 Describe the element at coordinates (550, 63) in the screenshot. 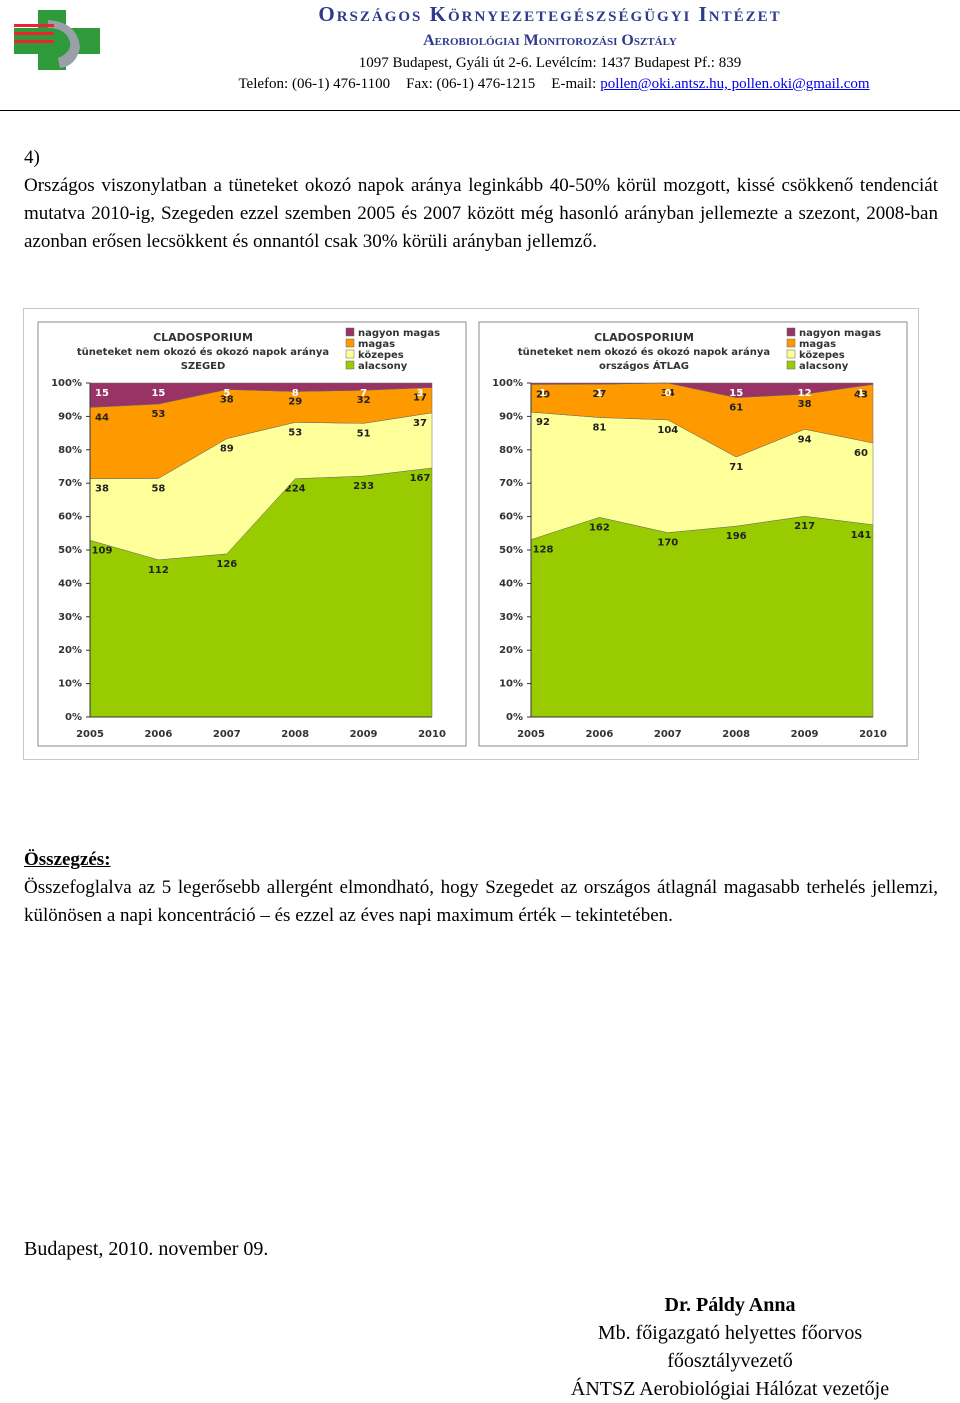

I see `address: 1097 Budapest, Gyáli út 2-6. Levélcím` at that location.